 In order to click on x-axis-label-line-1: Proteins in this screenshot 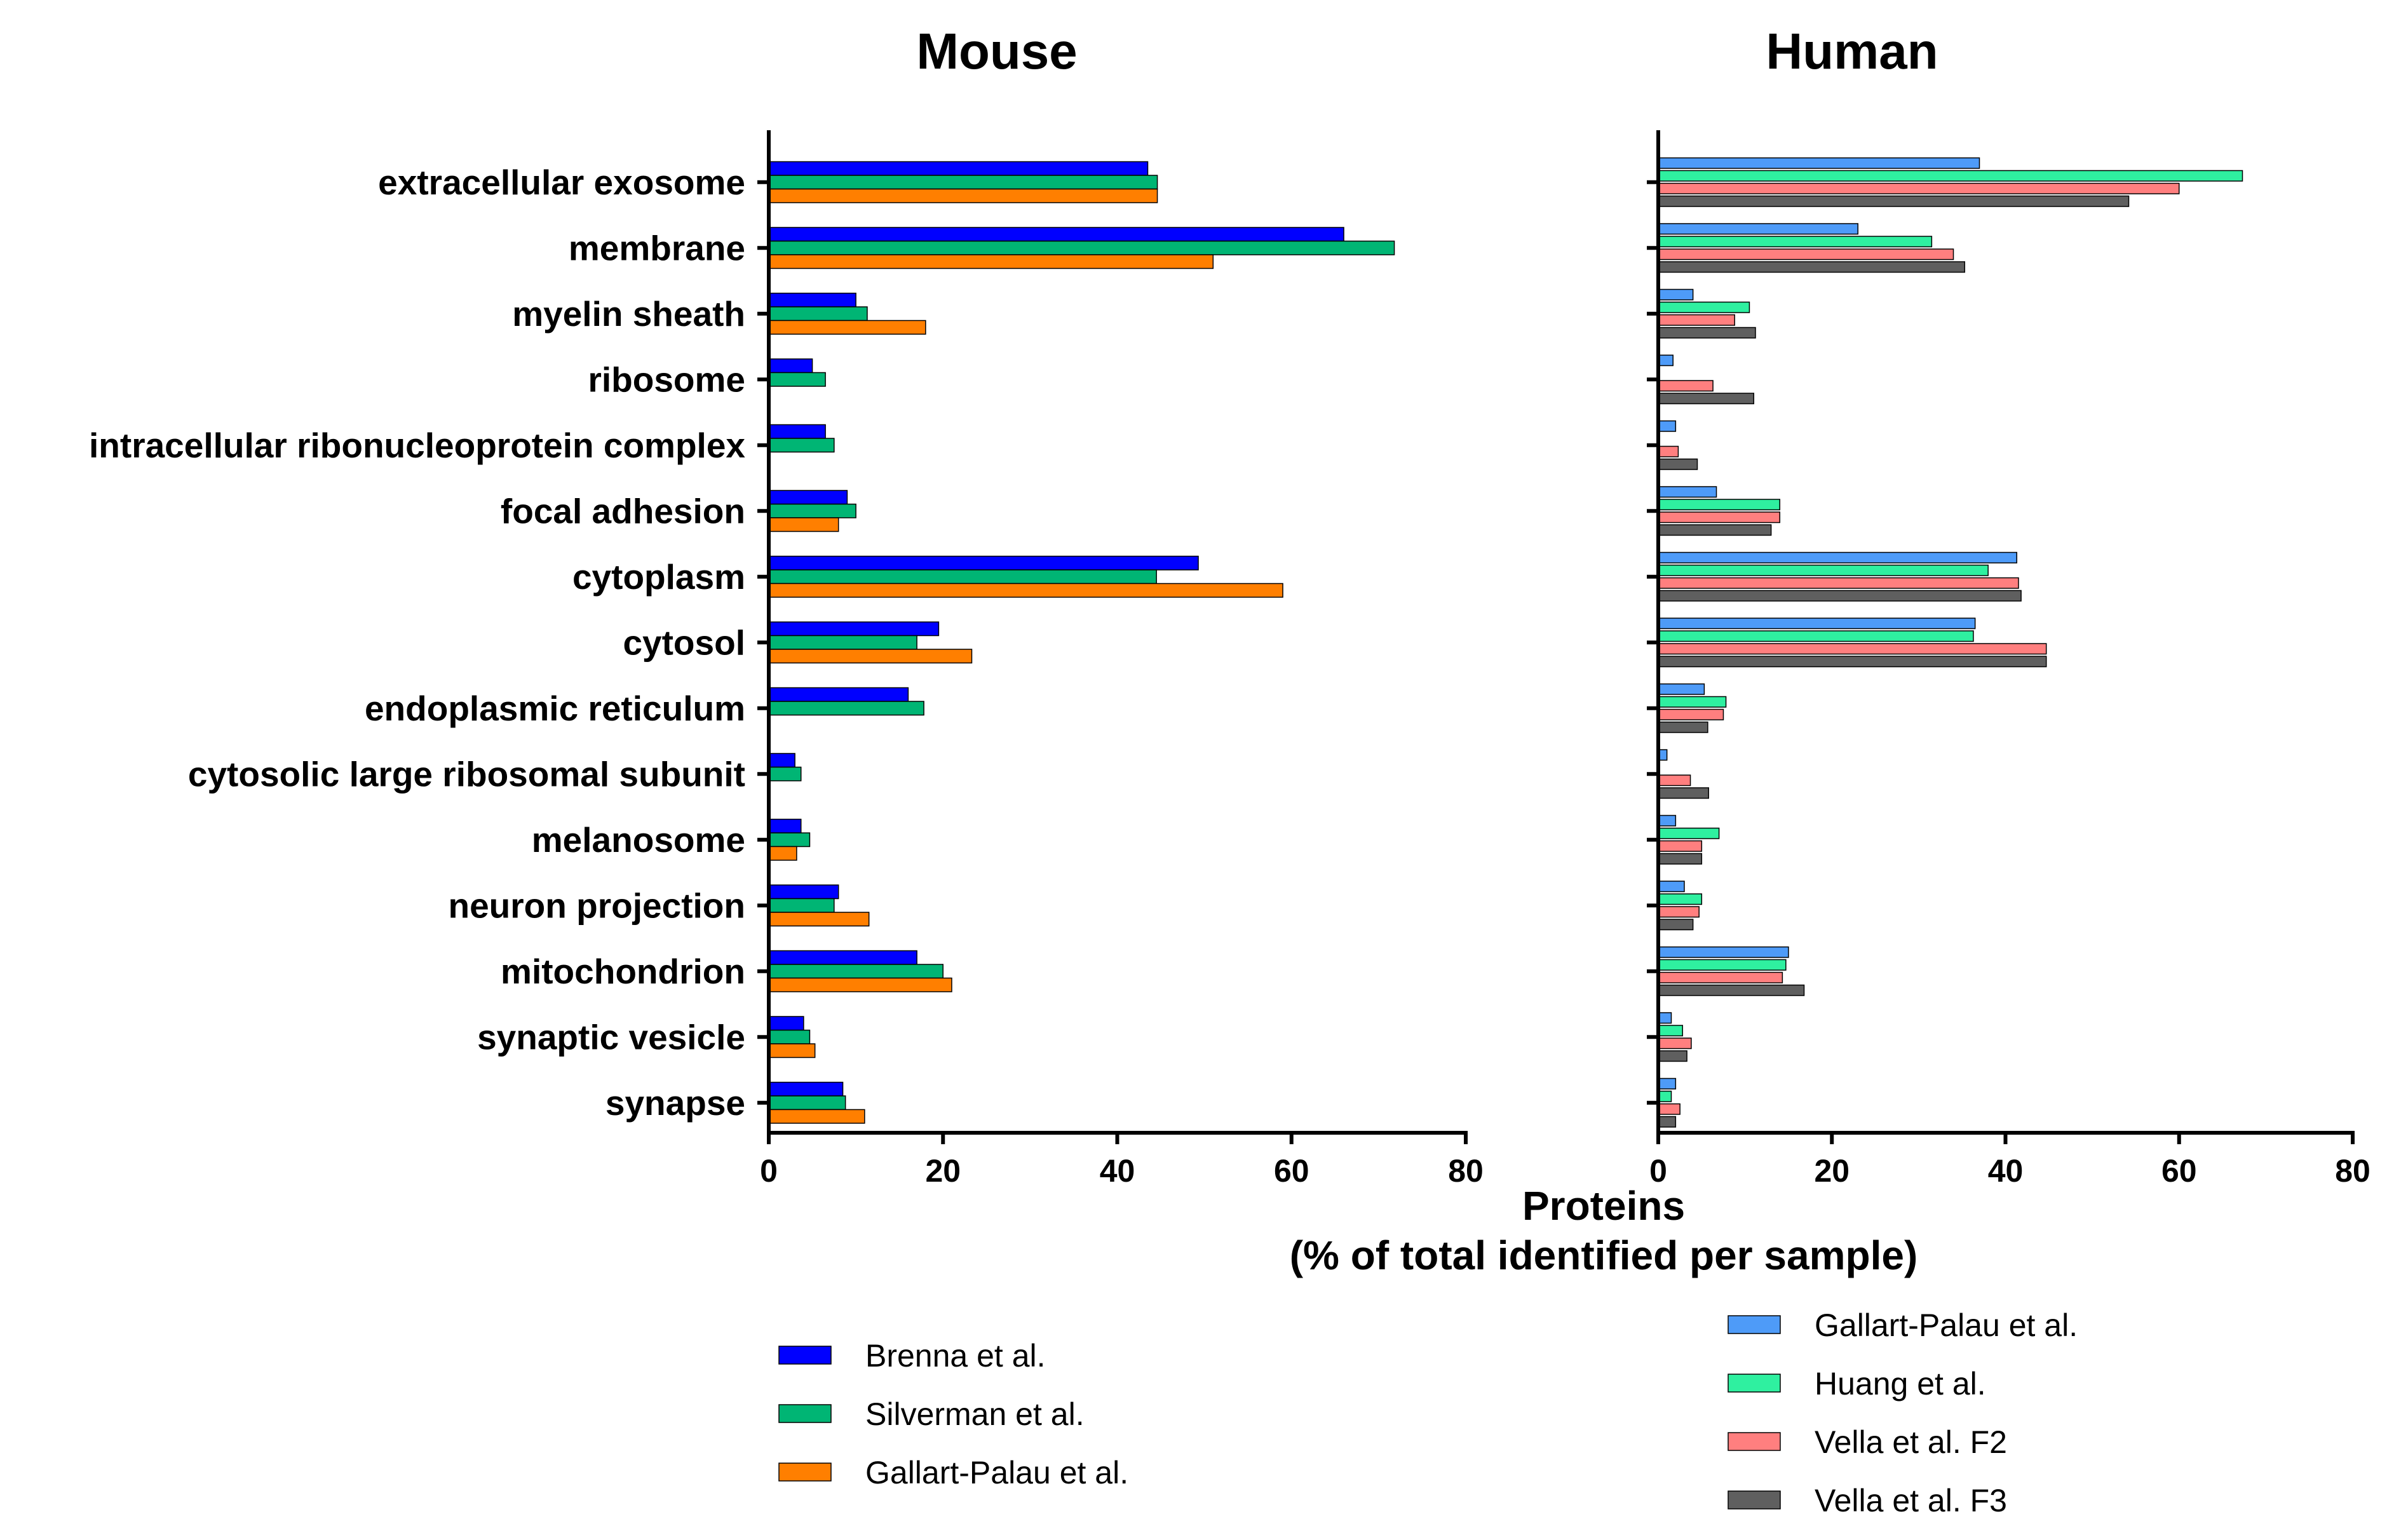, I will do `click(1603, 1206)`.